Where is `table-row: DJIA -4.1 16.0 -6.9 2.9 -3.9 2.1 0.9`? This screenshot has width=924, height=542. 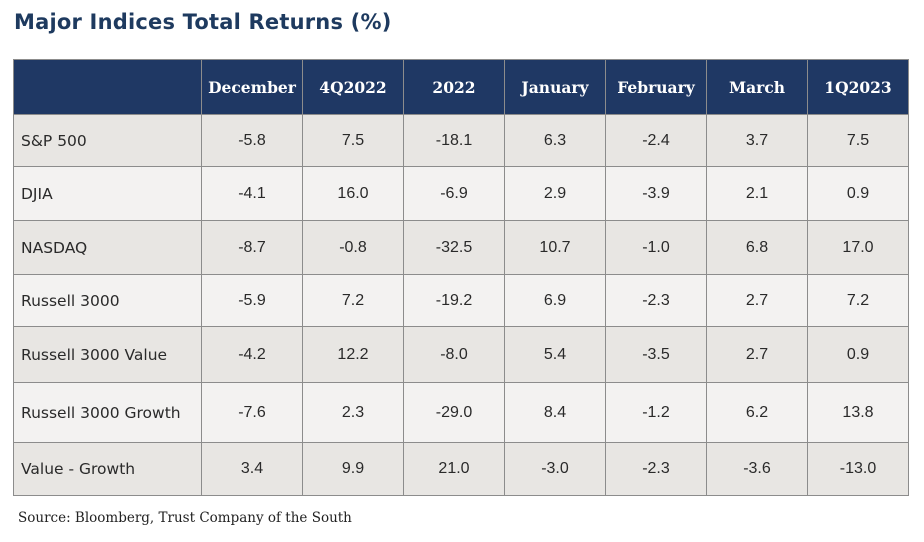
table-row: DJIA -4.1 16.0 -6.9 2.9 -3.9 2.1 0.9 is located at coordinates (461, 193).